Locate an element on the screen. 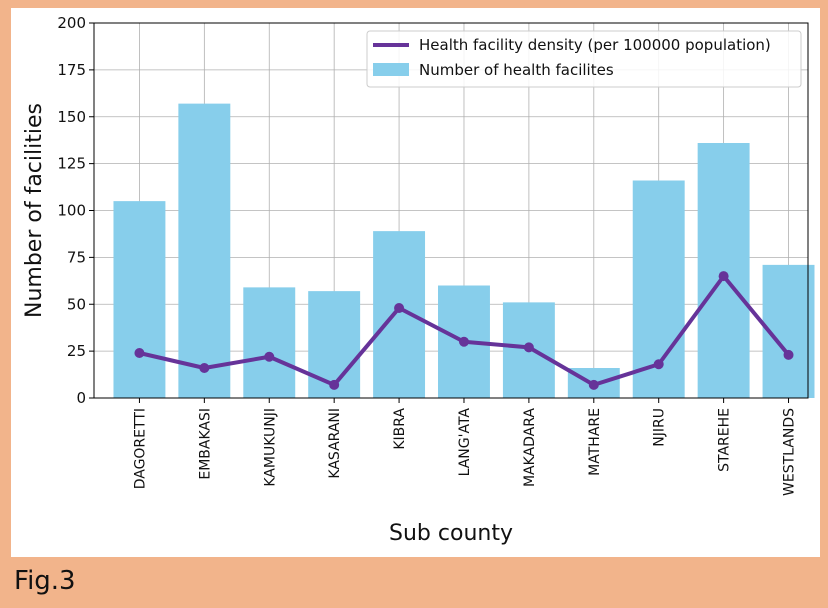 This screenshot has height=608, width=828. y-tick-label: 0 is located at coordinates (81, 398).